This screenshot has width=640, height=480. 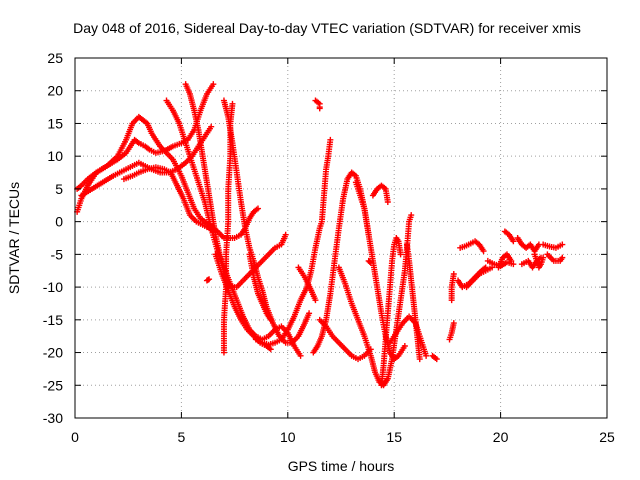 I want to click on x-tick-label: 5, so click(x=182, y=437).